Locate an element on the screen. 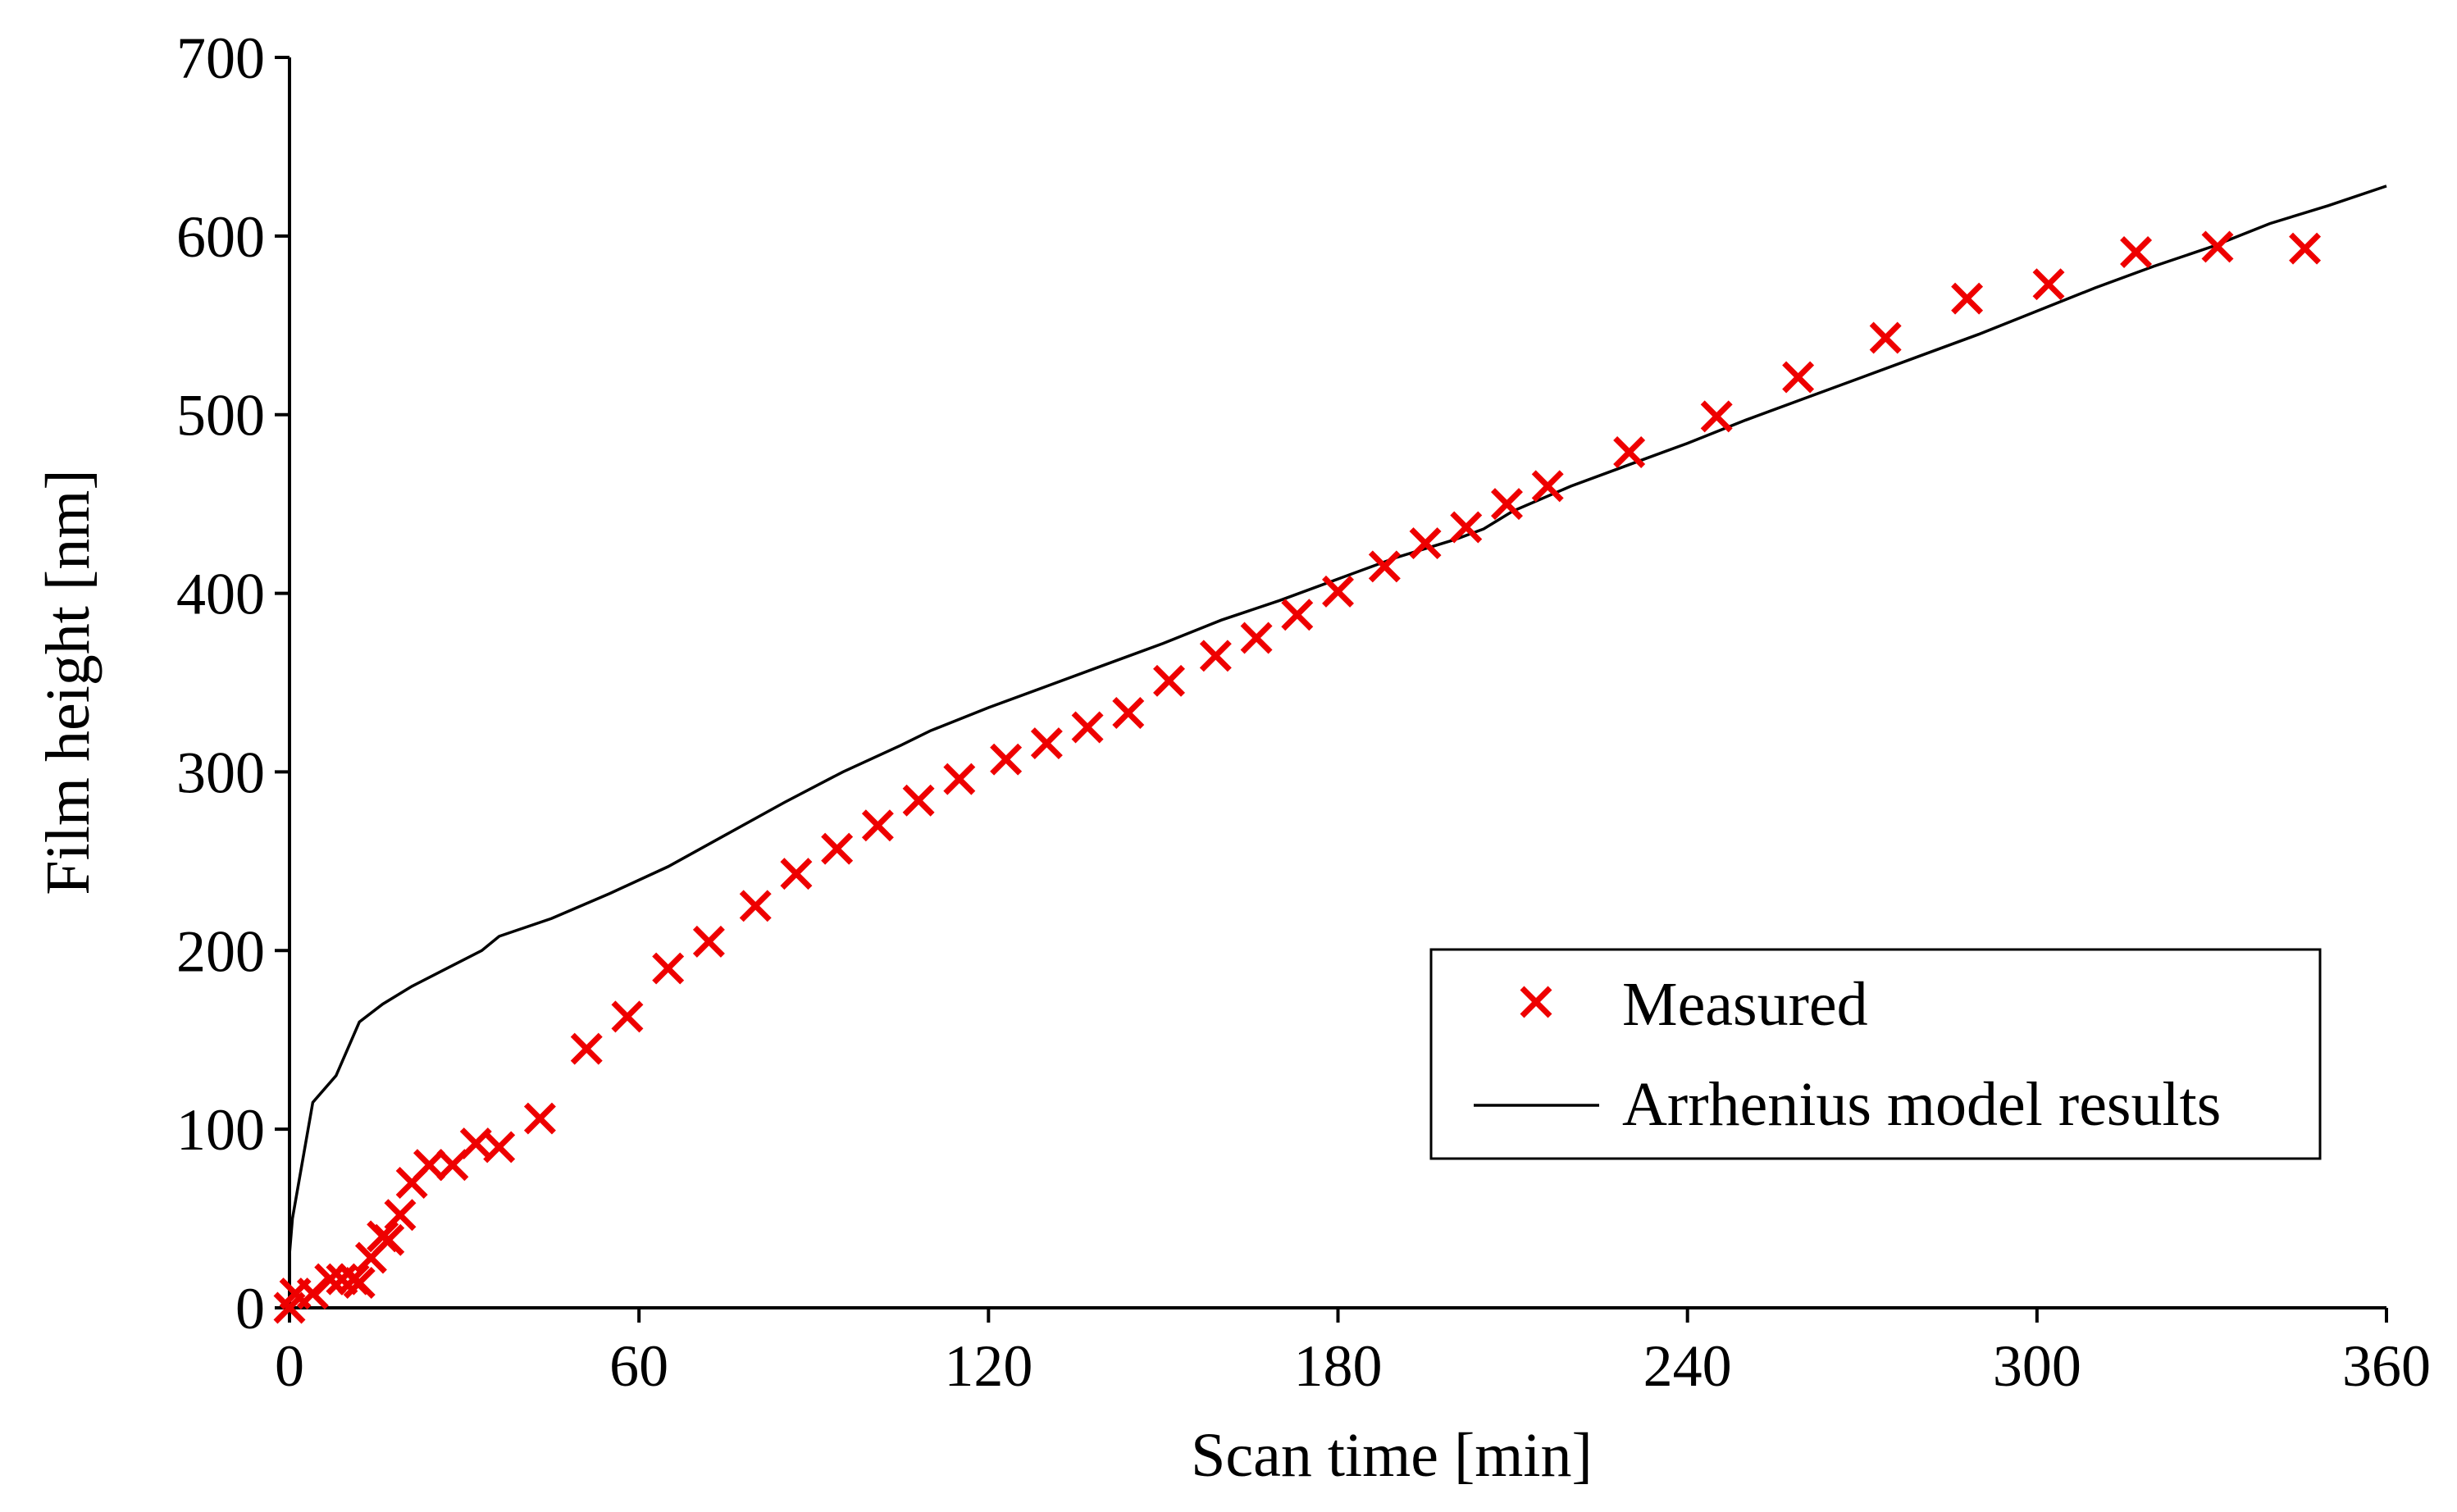 The image size is (2457, 1512). y-tick-label: 0 is located at coordinates (250, 1308).